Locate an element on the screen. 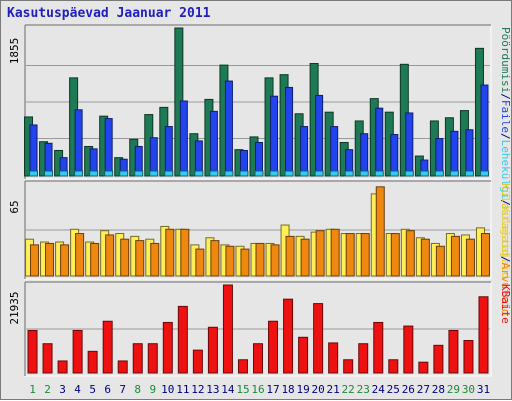 Image resolution: width=512 pixels, height=401 pixels. x-tick-label-day-14: 14 is located at coordinates (228, 389).